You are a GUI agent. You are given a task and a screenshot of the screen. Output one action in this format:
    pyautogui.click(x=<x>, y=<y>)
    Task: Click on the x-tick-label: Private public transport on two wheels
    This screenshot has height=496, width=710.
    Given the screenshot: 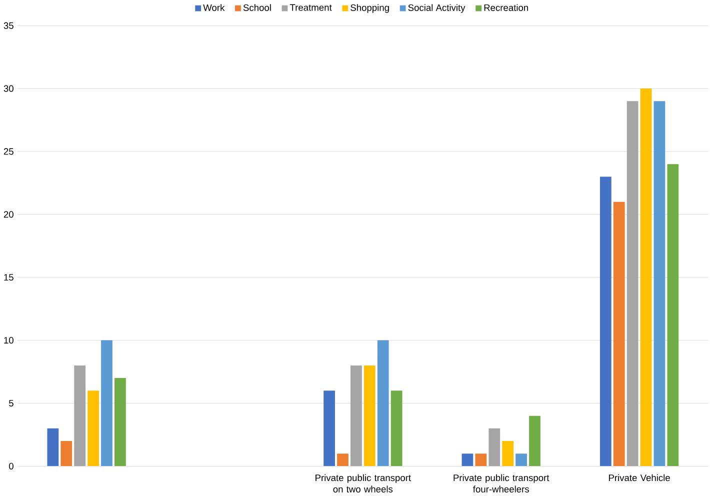 What is the action you would take?
    pyautogui.click(x=363, y=483)
    